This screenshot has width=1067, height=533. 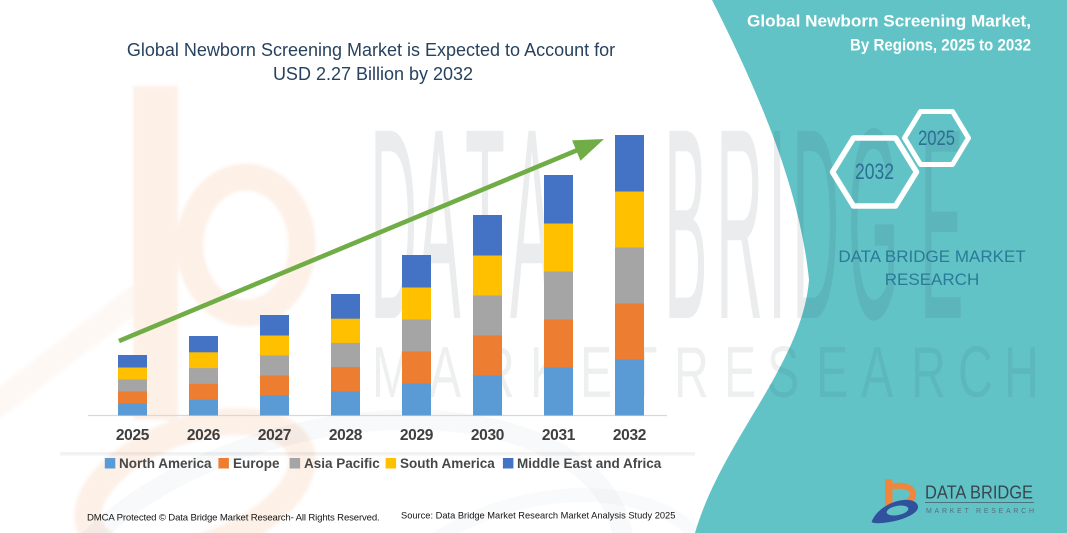 What do you see at coordinates (447, 463) in the screenshot?
I see `svg-text: South America` at bounding box center [447, 463].